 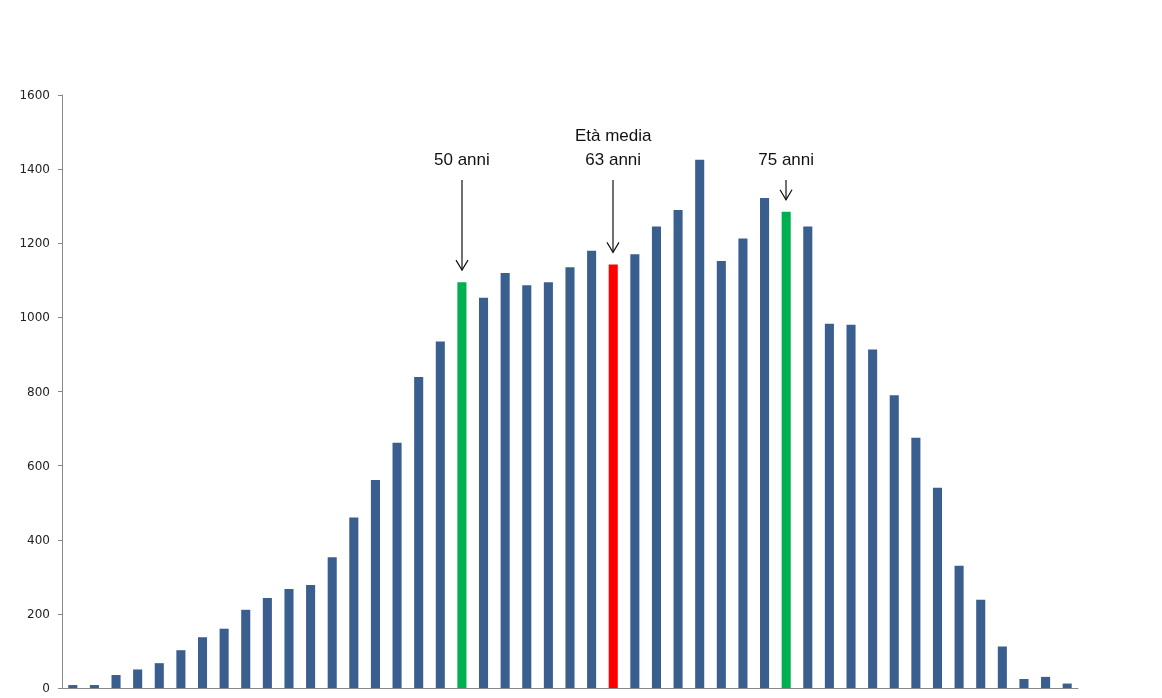 What do you see at coordinates (34, 169) in the screenshot?
I see `y-tick-label: 1400` at bounding box center [34, 169].